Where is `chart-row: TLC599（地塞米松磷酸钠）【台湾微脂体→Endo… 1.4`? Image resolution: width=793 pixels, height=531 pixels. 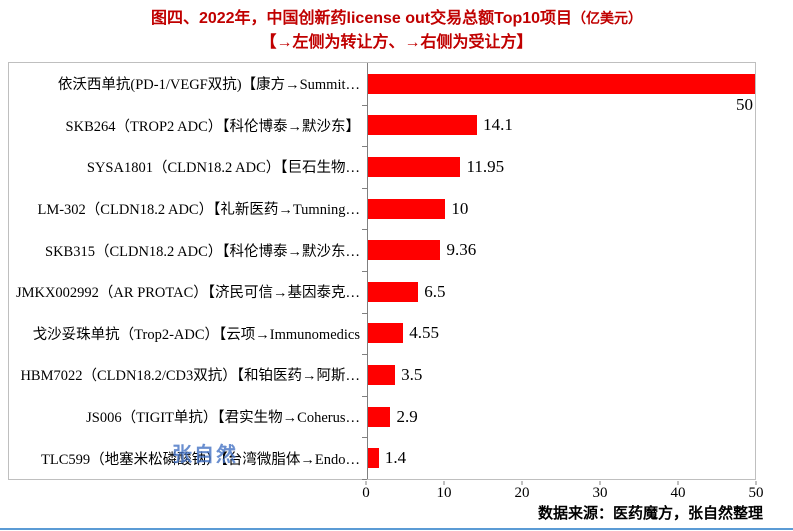 chart-row: TLC599（地塞米松磷酸钠）【台湾微脂体→Endo… 1.4 is located at coordinates (382, 458).